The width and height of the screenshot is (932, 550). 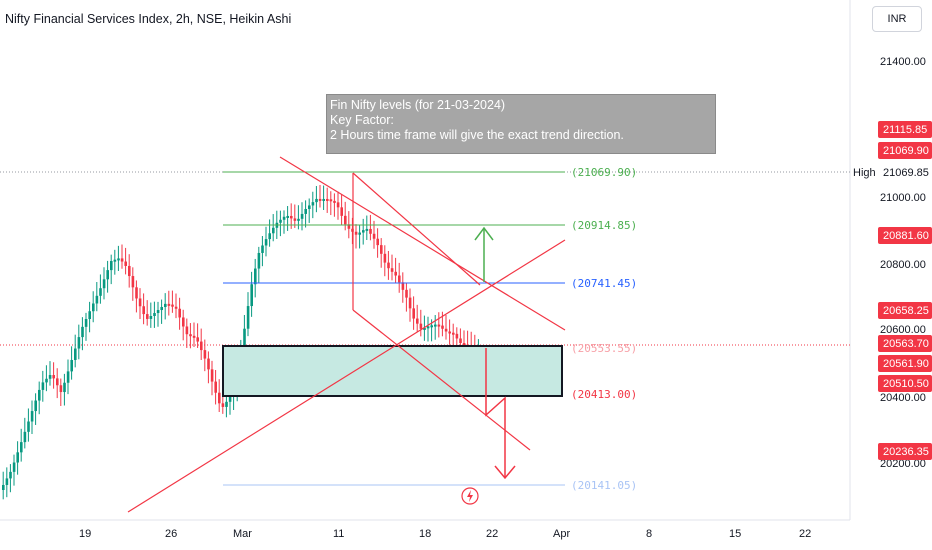 I want to click on price-badge: 20658.25, so click(x=906, y=311).